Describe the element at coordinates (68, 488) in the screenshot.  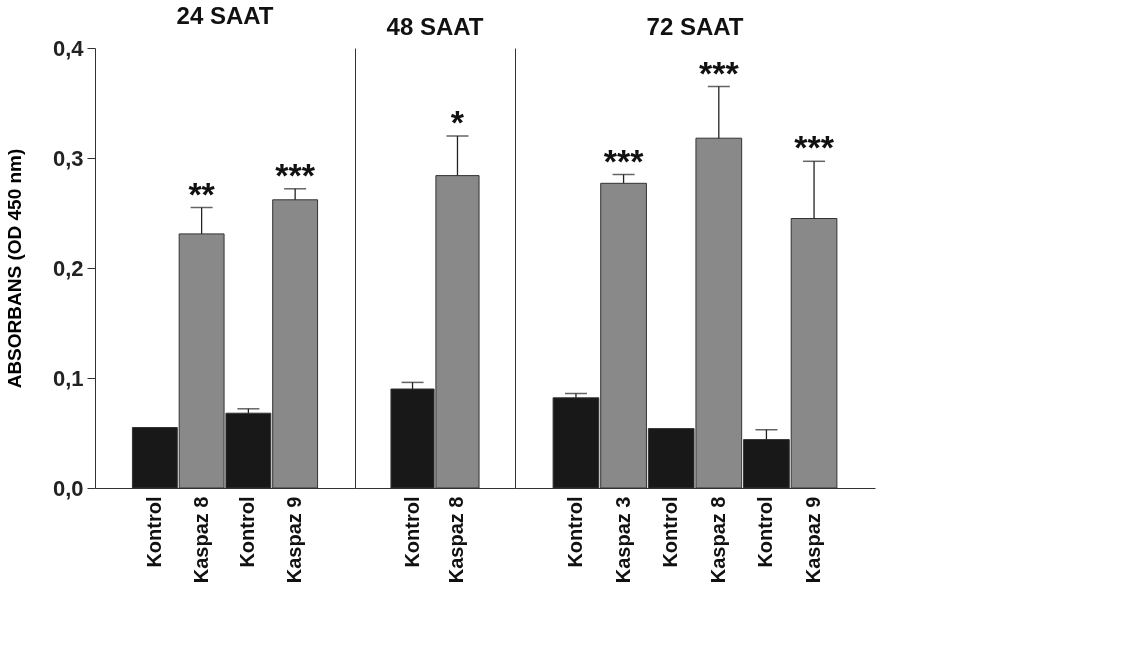
I see `y-tick-label: 0,0` at that location.